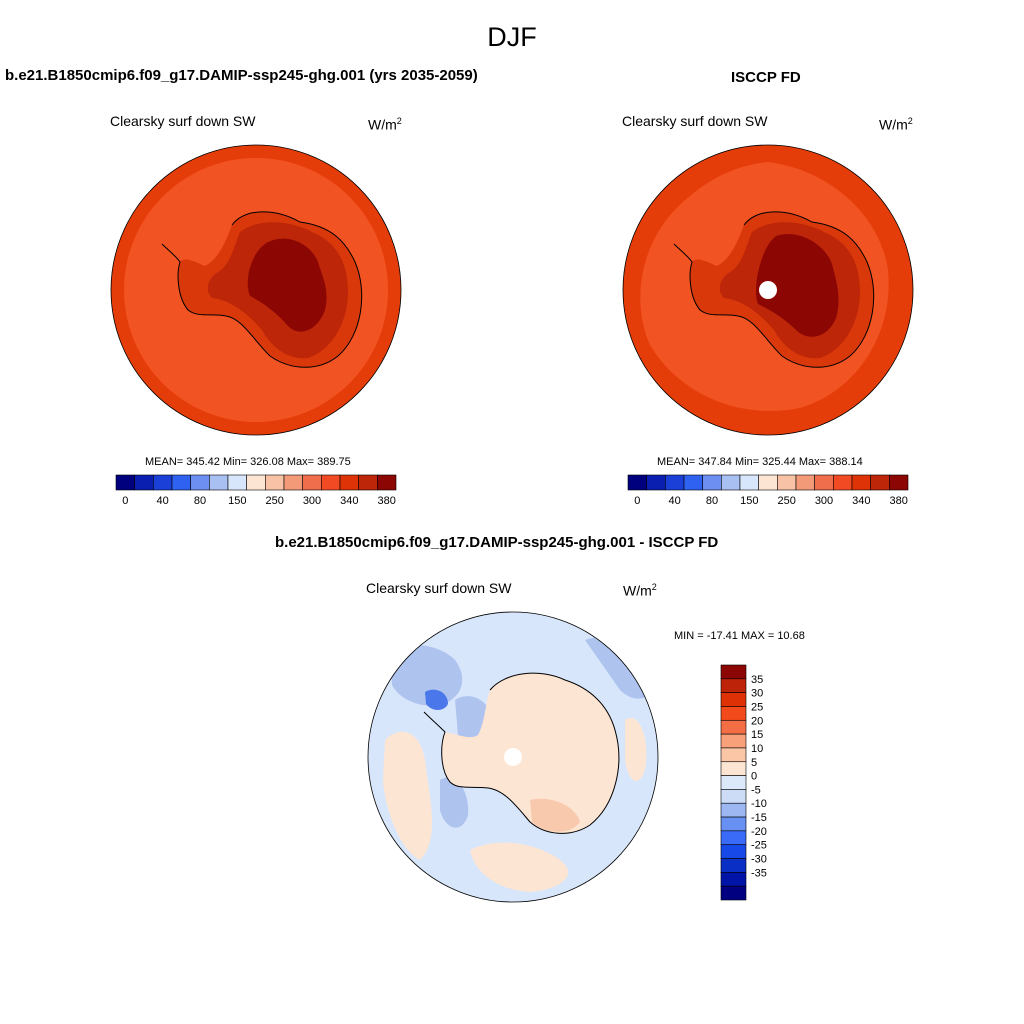 The height and width of the screenshot is (1024, 1024). What do you see at coordinates (757, 721) in the screenshot?
I see `colorbar-tick-label: 20` at bounding box center [757, 721].